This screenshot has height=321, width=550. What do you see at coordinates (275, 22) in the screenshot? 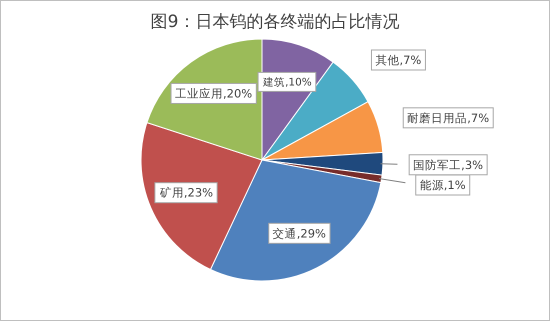
I see `chart-title: 图9：日本钨的各终端的占比情况` at bounding box center [275, 22].